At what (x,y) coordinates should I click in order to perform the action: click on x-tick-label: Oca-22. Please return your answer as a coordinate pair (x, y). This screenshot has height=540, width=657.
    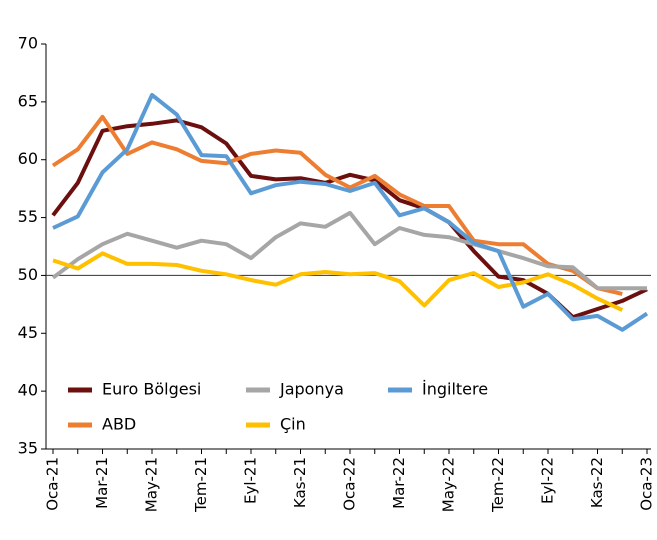
    Looking at the image, I should click on (350, 484).